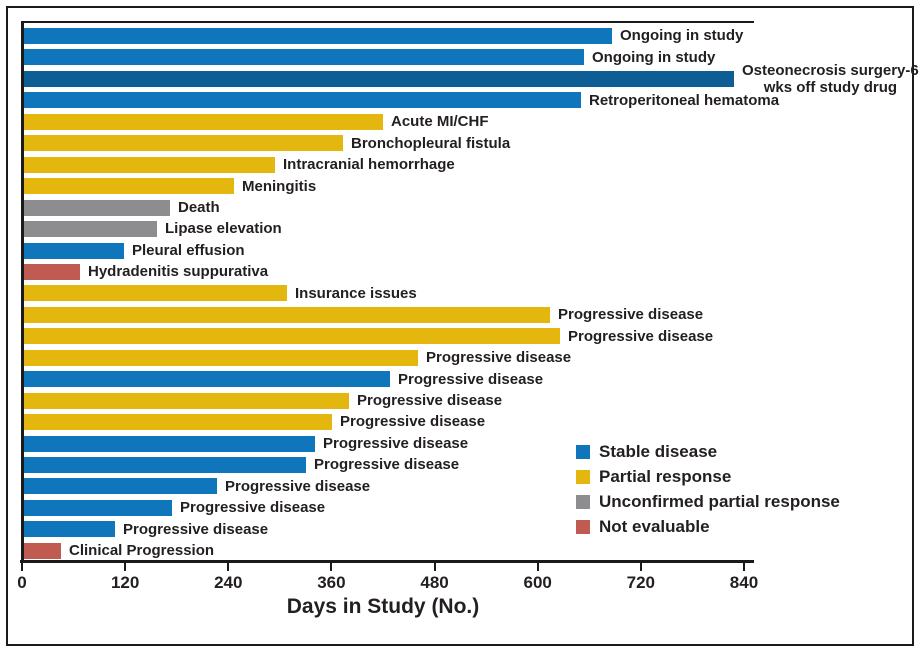  What do you see at coordinates (22, 582) in the screenshot?
I see `x-tick-label: 0` at bounding box center [22, 582].